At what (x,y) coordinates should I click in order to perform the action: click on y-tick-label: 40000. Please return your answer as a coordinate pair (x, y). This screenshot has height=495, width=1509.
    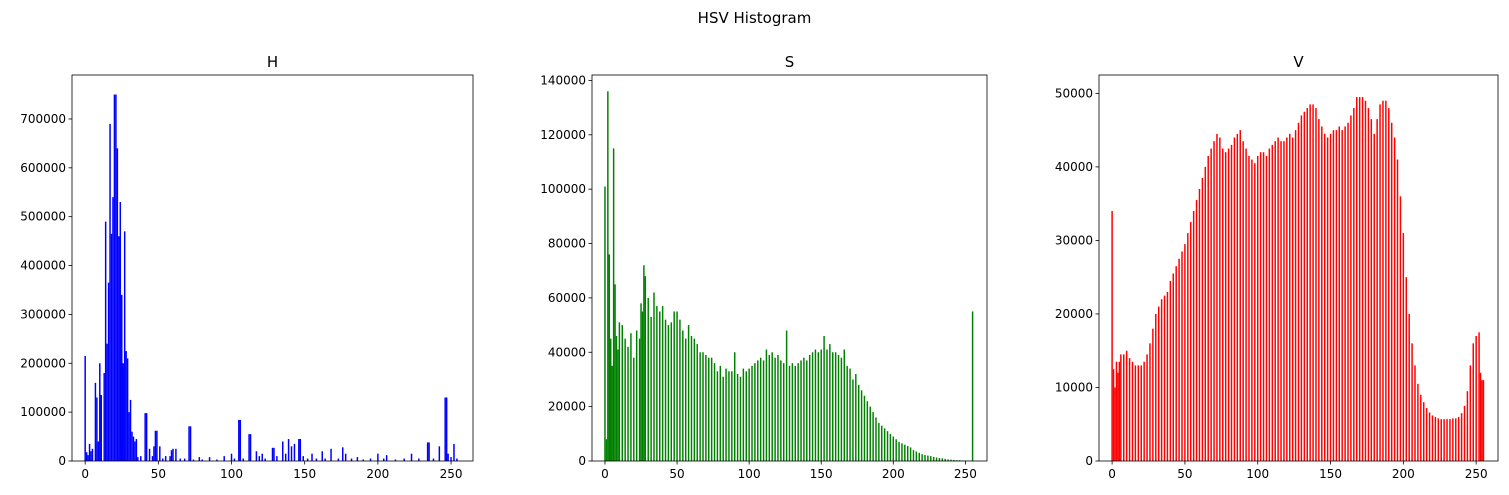
    Looking at the image, I should click on (1074, 167).